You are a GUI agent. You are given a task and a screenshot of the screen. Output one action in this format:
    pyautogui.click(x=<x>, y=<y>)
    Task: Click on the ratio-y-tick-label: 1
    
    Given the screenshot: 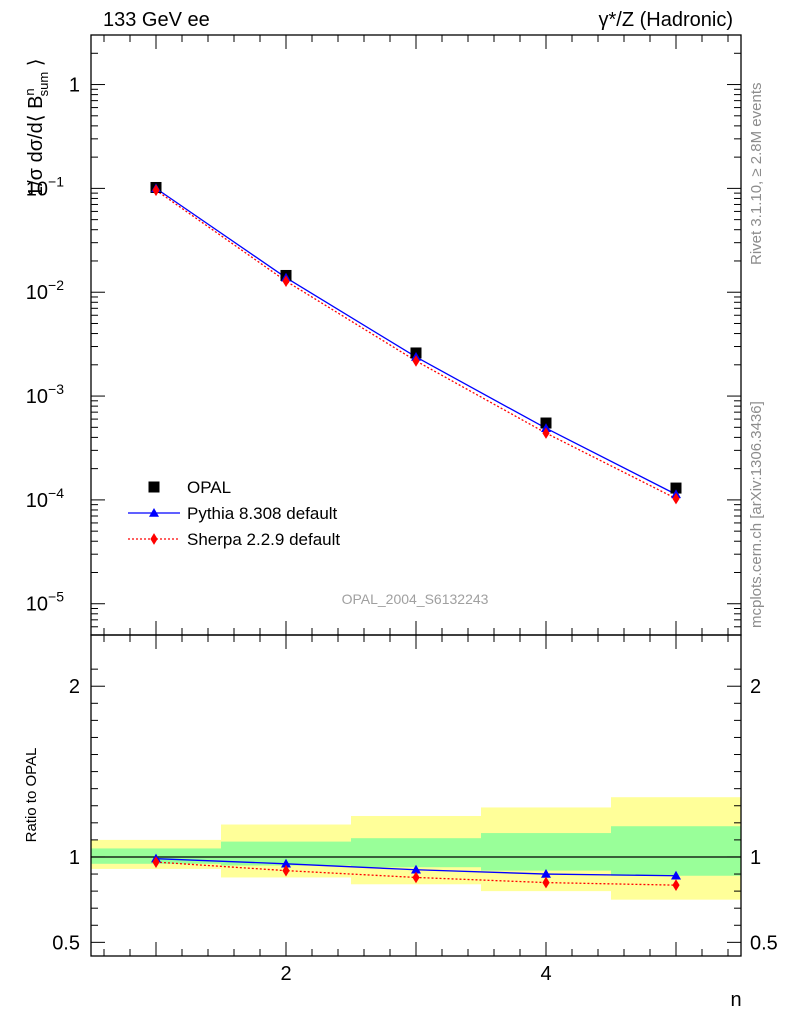 What is the action you would take?
    pyautogui.click(x=74, y=858)
    